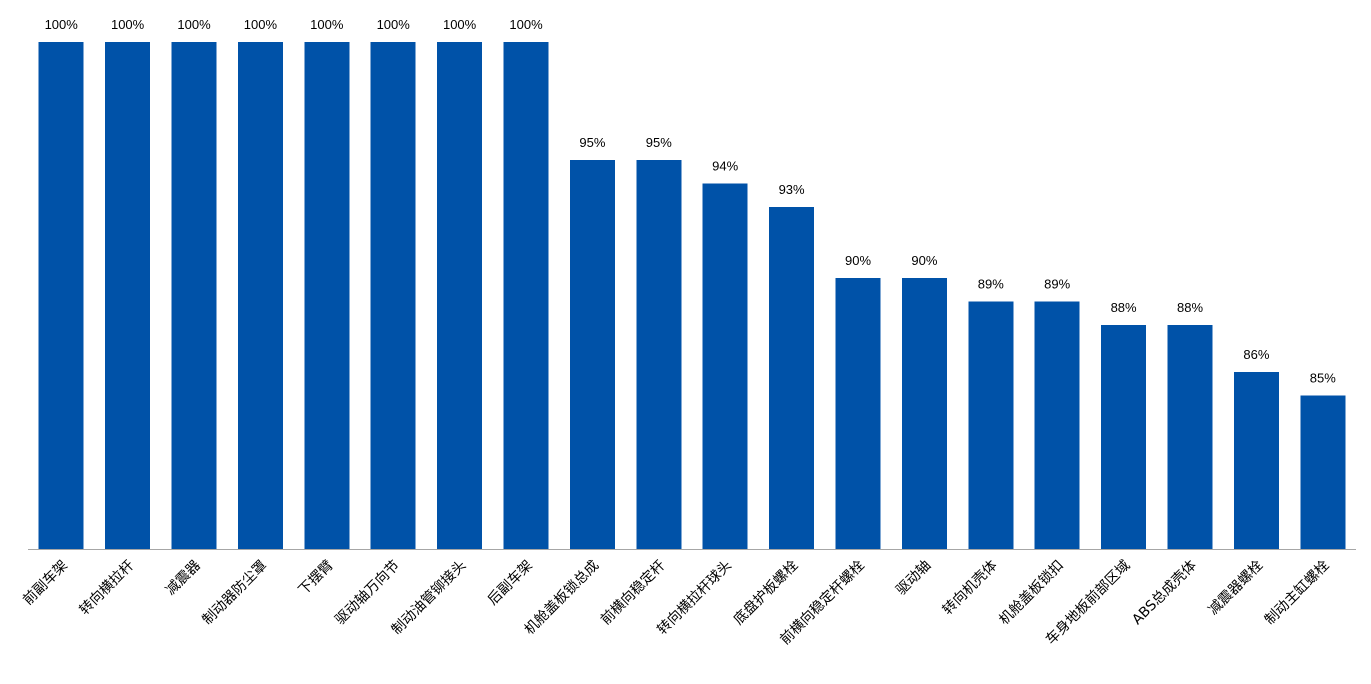  Describe the element at coordinates (1256, 354) in the screenshot. I see `data-label: 86%` at that location.